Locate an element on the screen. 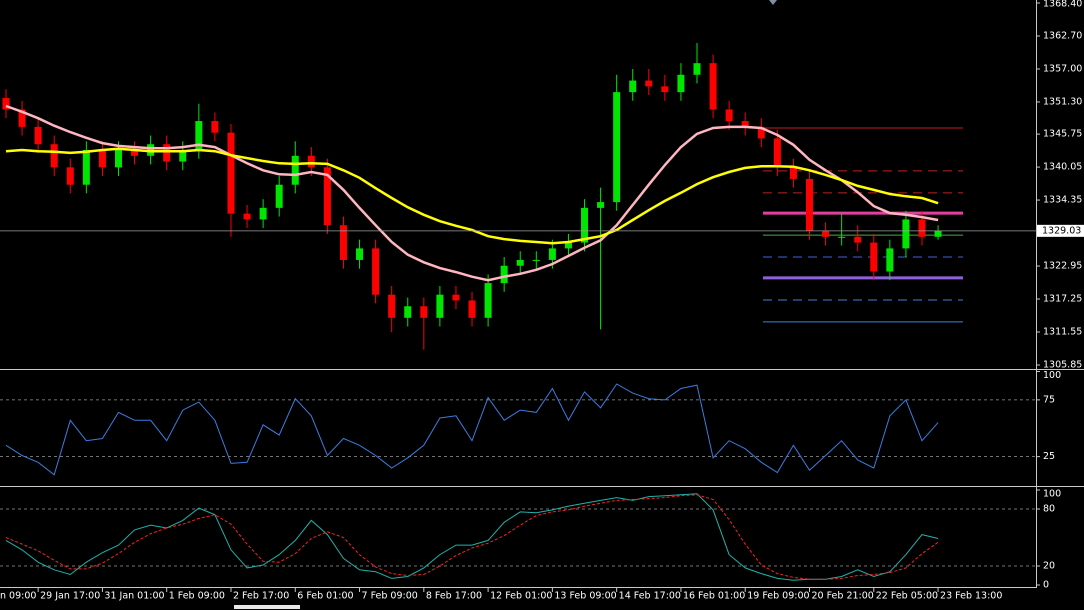  x-tick-label: 12 Feb 01:00 is located at coordinates (521, 596).